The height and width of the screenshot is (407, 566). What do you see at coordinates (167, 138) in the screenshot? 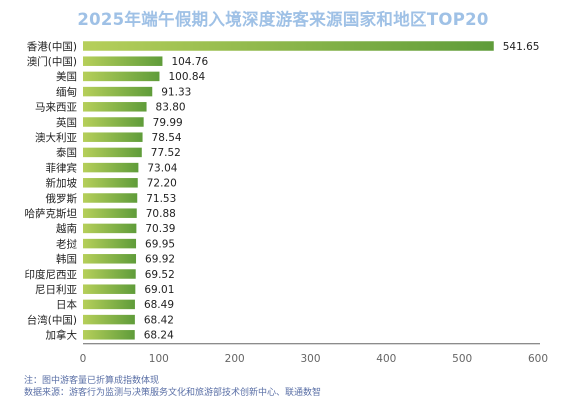
I see `value-label: 78.54` at bounding box center [167, 138].